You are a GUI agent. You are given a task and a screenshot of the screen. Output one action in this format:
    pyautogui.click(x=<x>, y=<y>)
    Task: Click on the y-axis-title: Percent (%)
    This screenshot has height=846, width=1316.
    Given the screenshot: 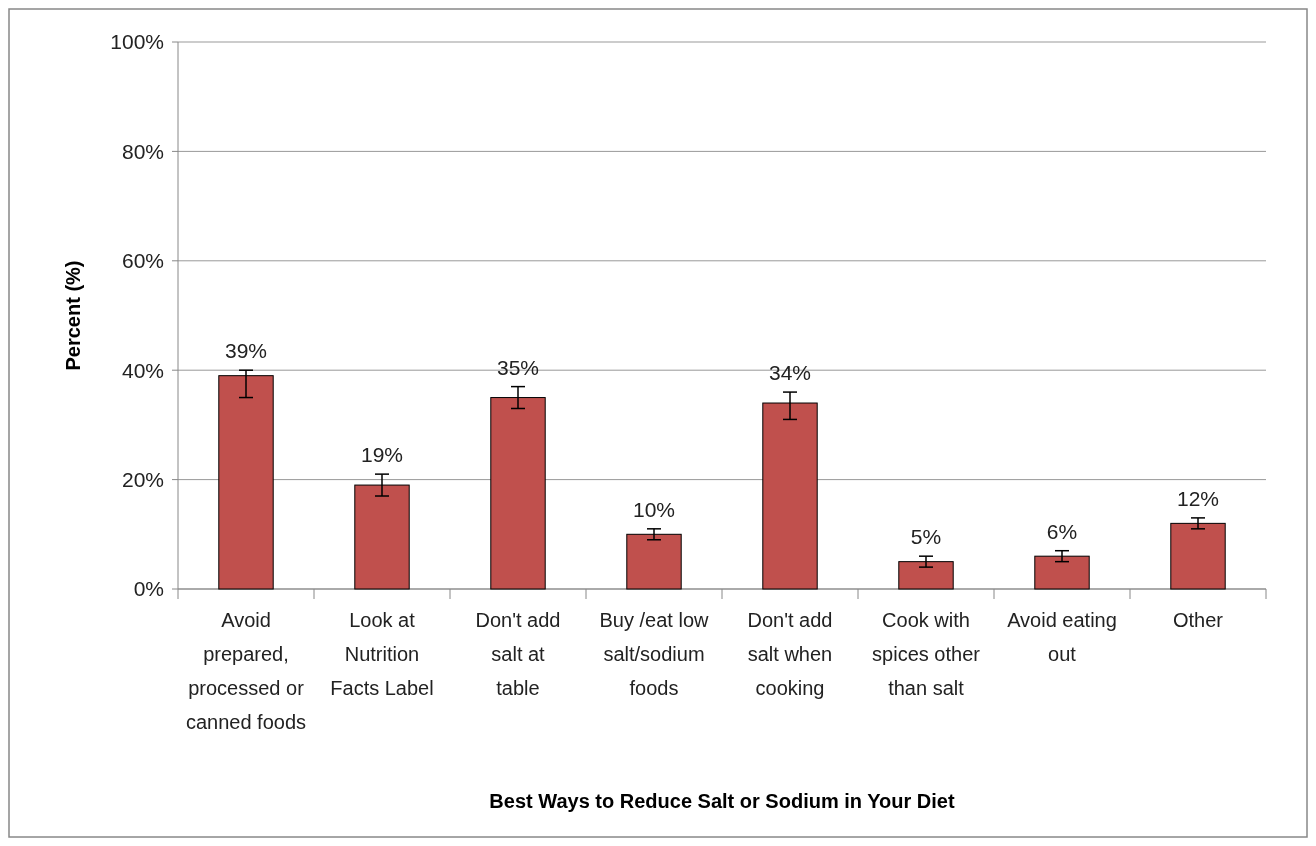 What is the action you would take?
    pyautogui.click(x=73, y=315)
    